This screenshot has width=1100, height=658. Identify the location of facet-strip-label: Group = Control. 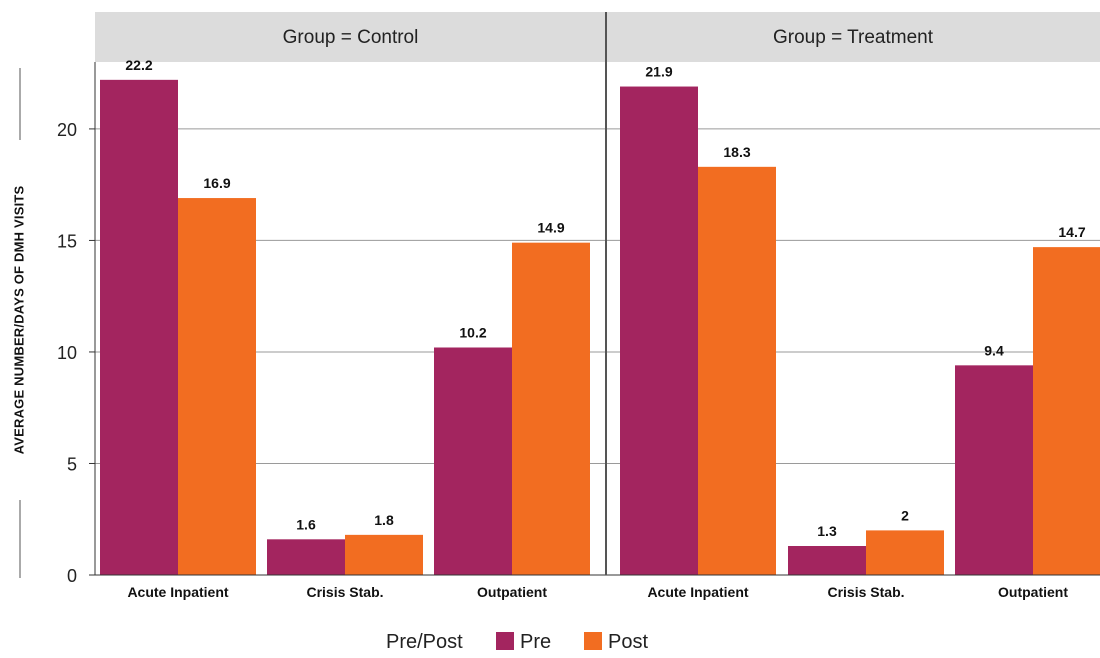
(351, 37).